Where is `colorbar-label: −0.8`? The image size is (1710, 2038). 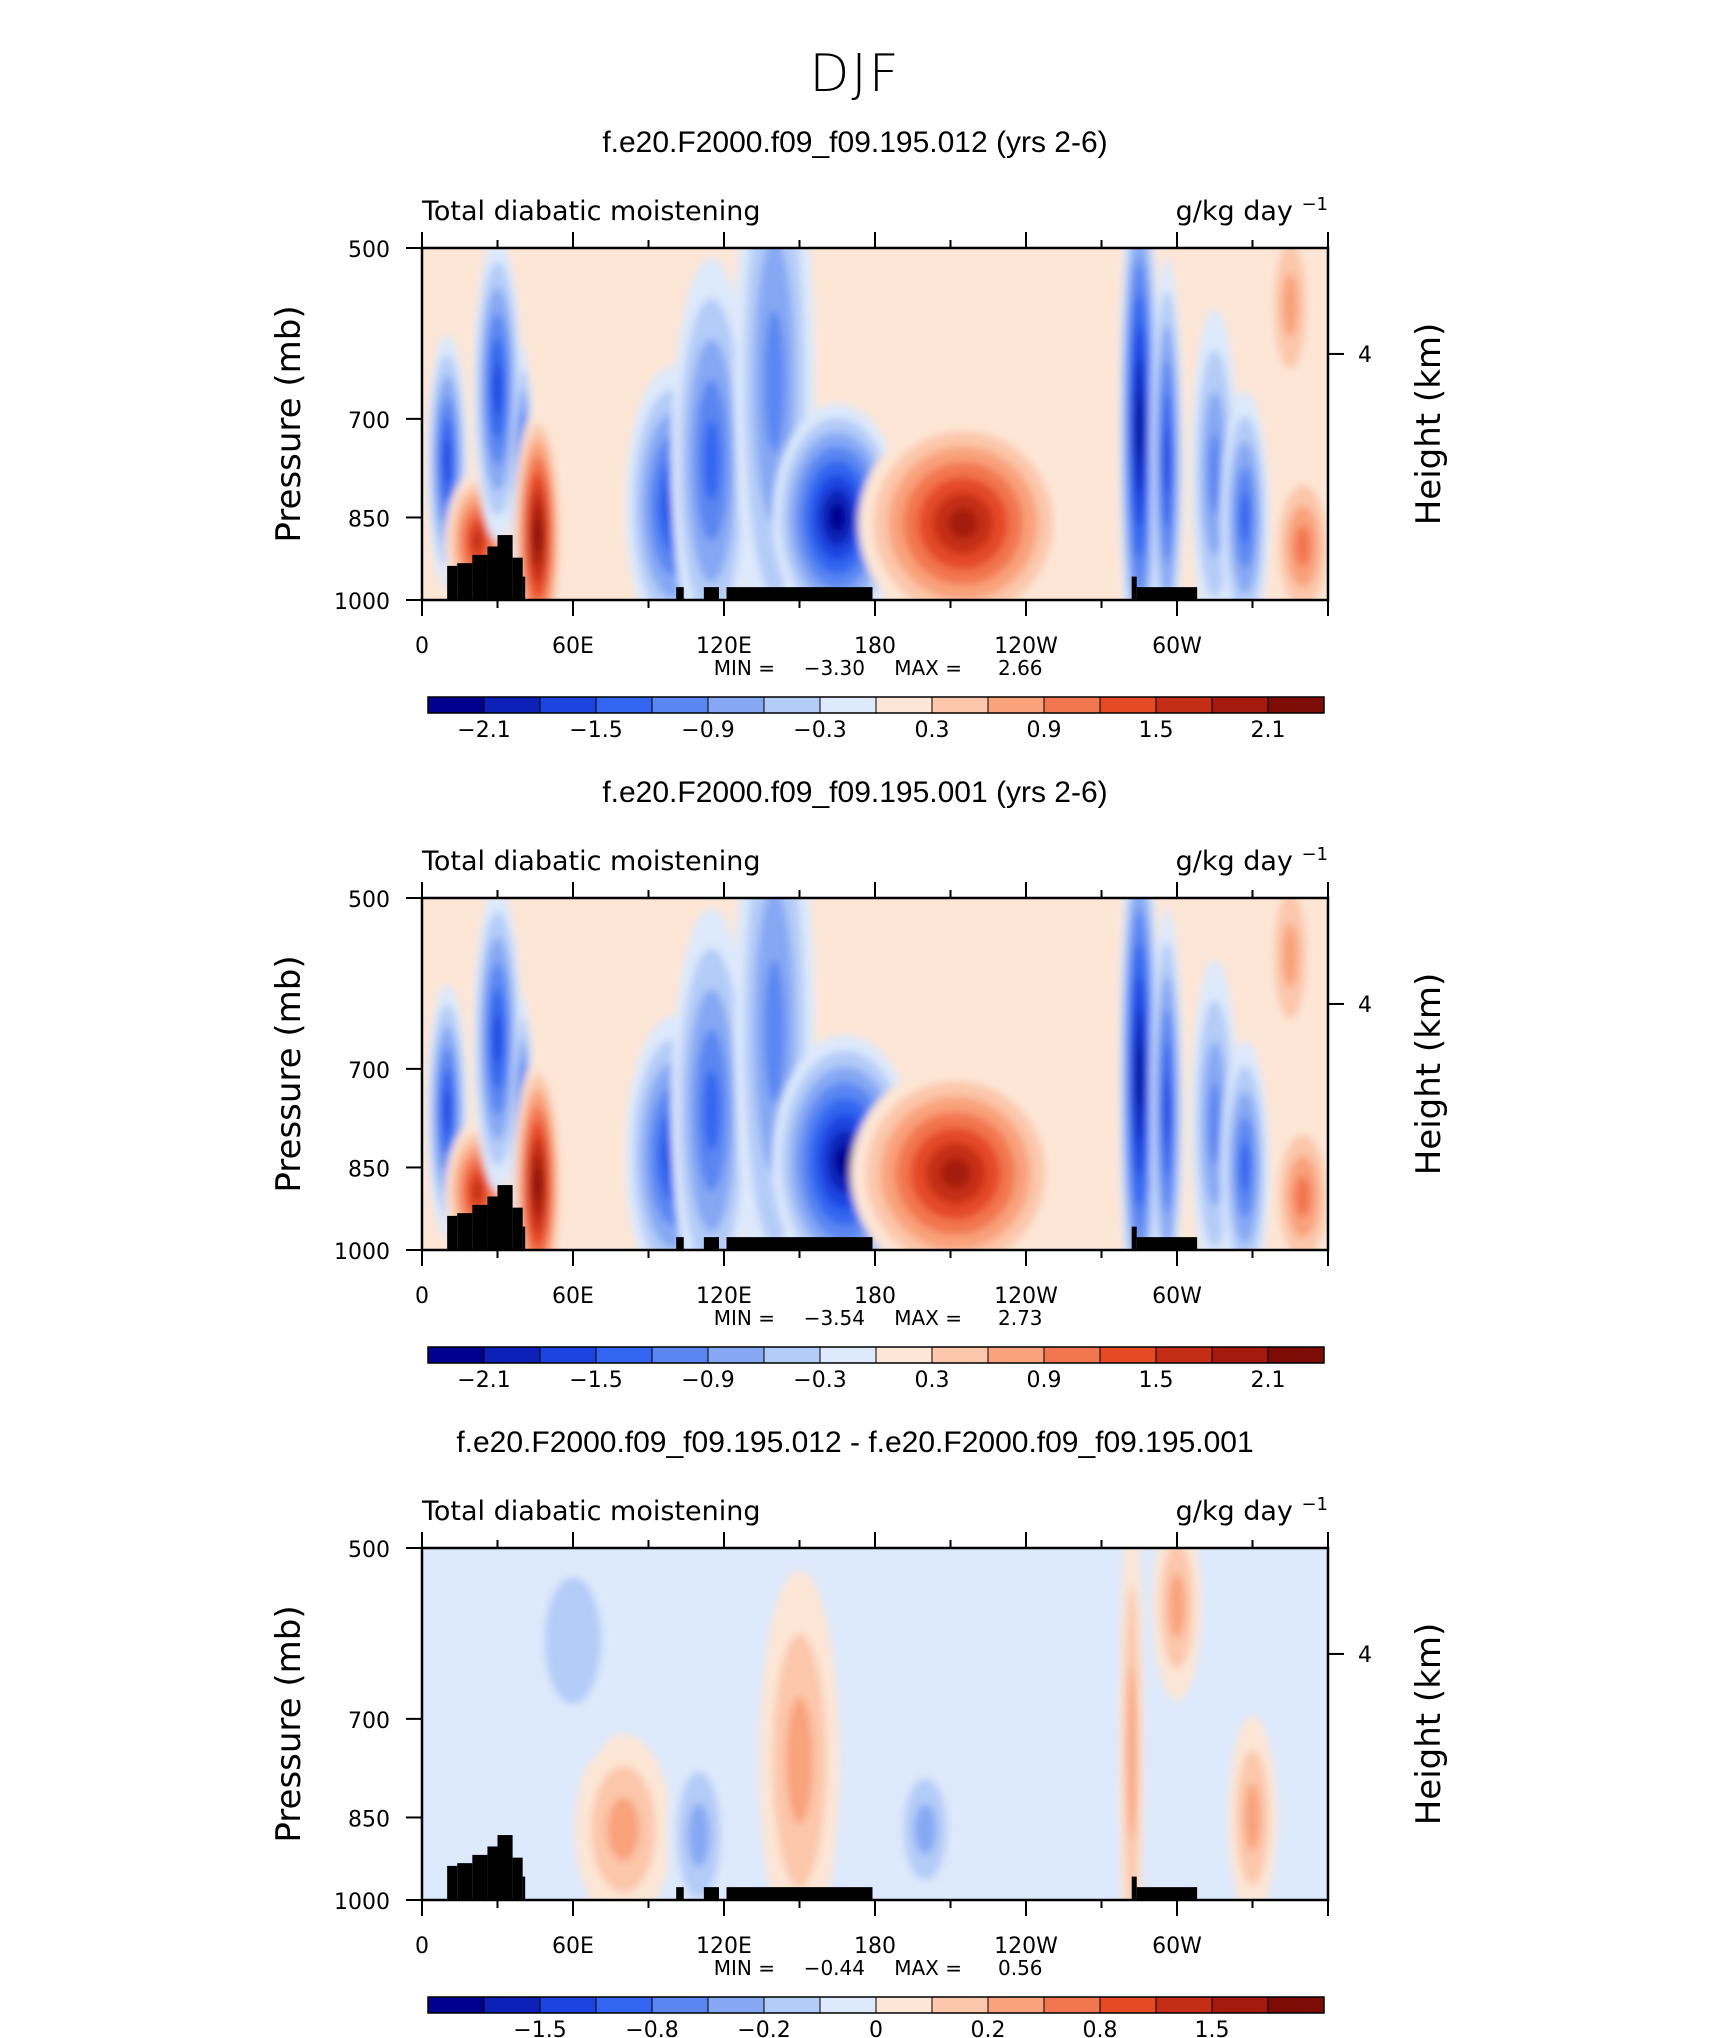 colorbar-label: −0.8 is located at coordinates (651, 2028).